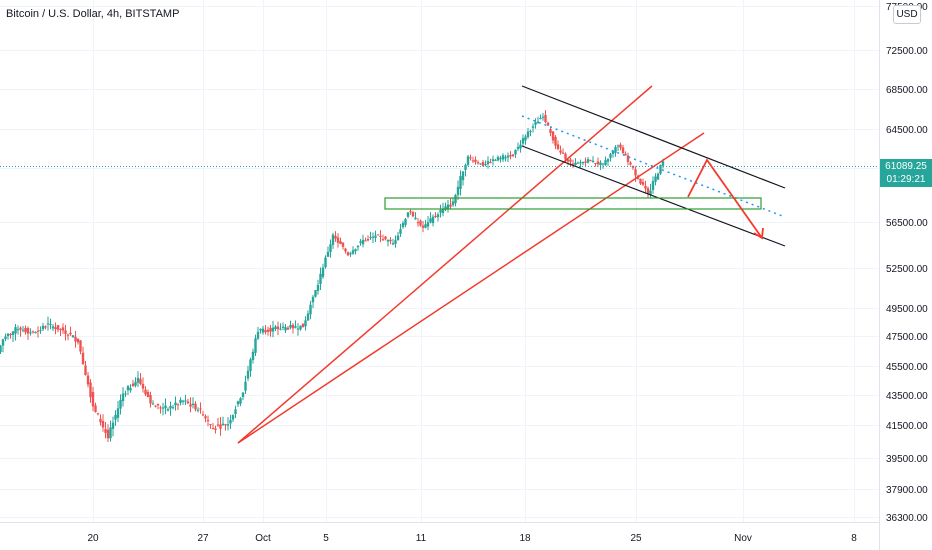 Image resolution: width=932 pixels, height=550 pixels. I want to click on x-tick-label: 8, so click(854, 538).